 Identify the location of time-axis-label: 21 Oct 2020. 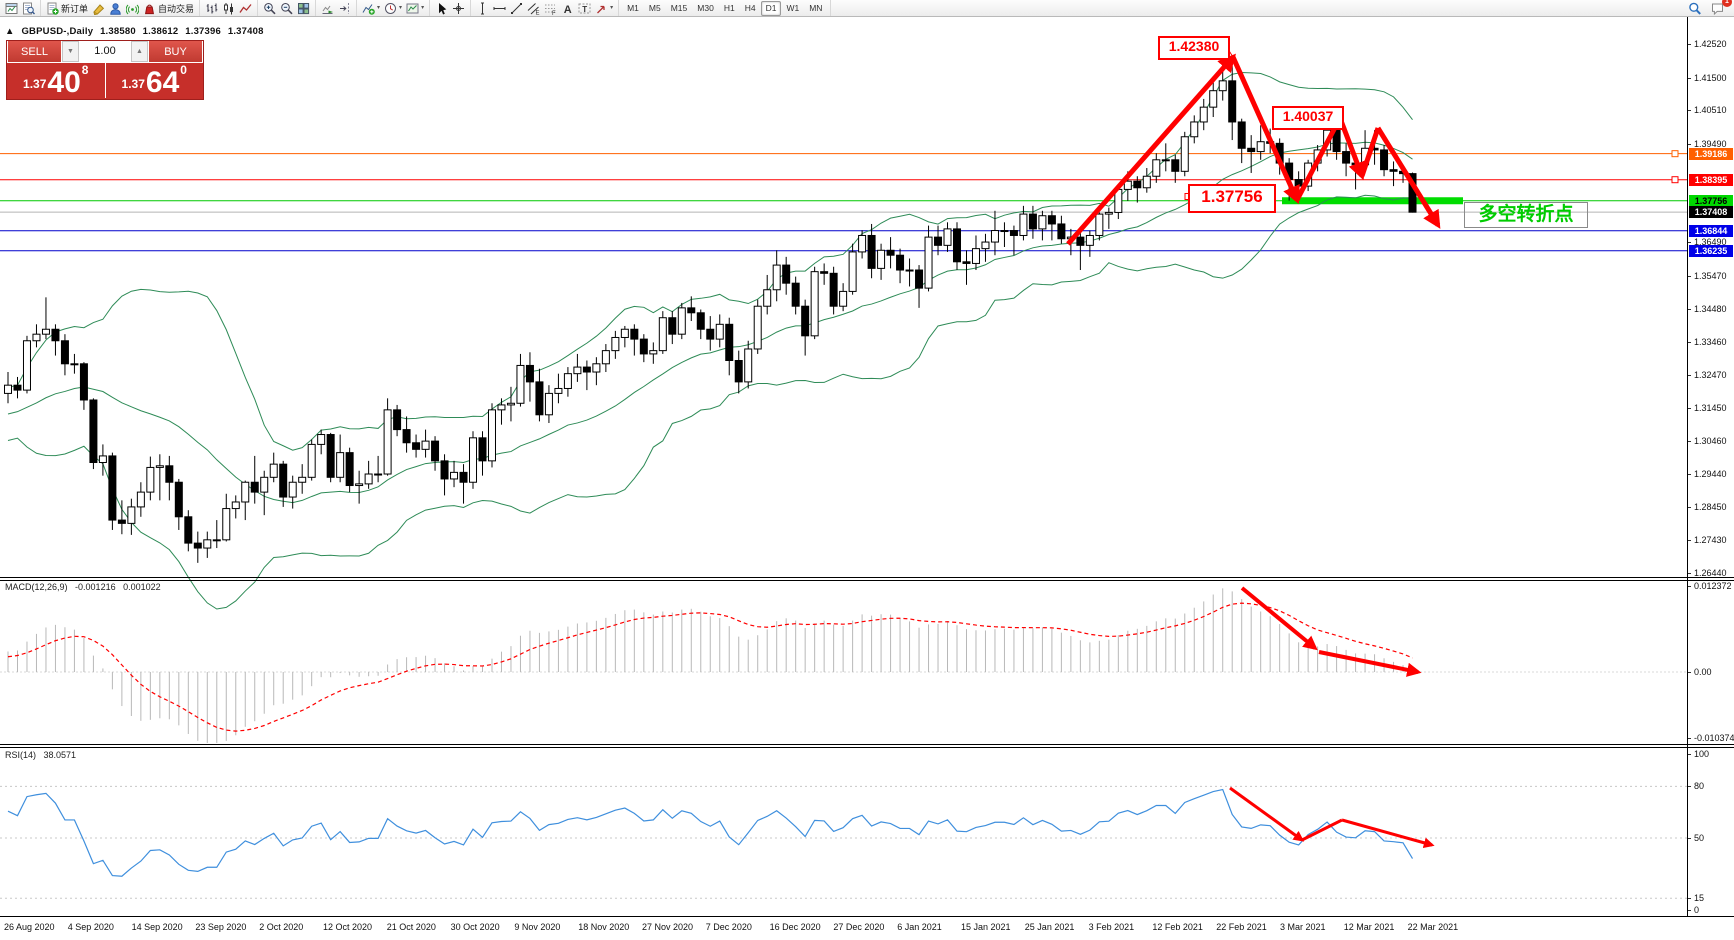
(411, 927).